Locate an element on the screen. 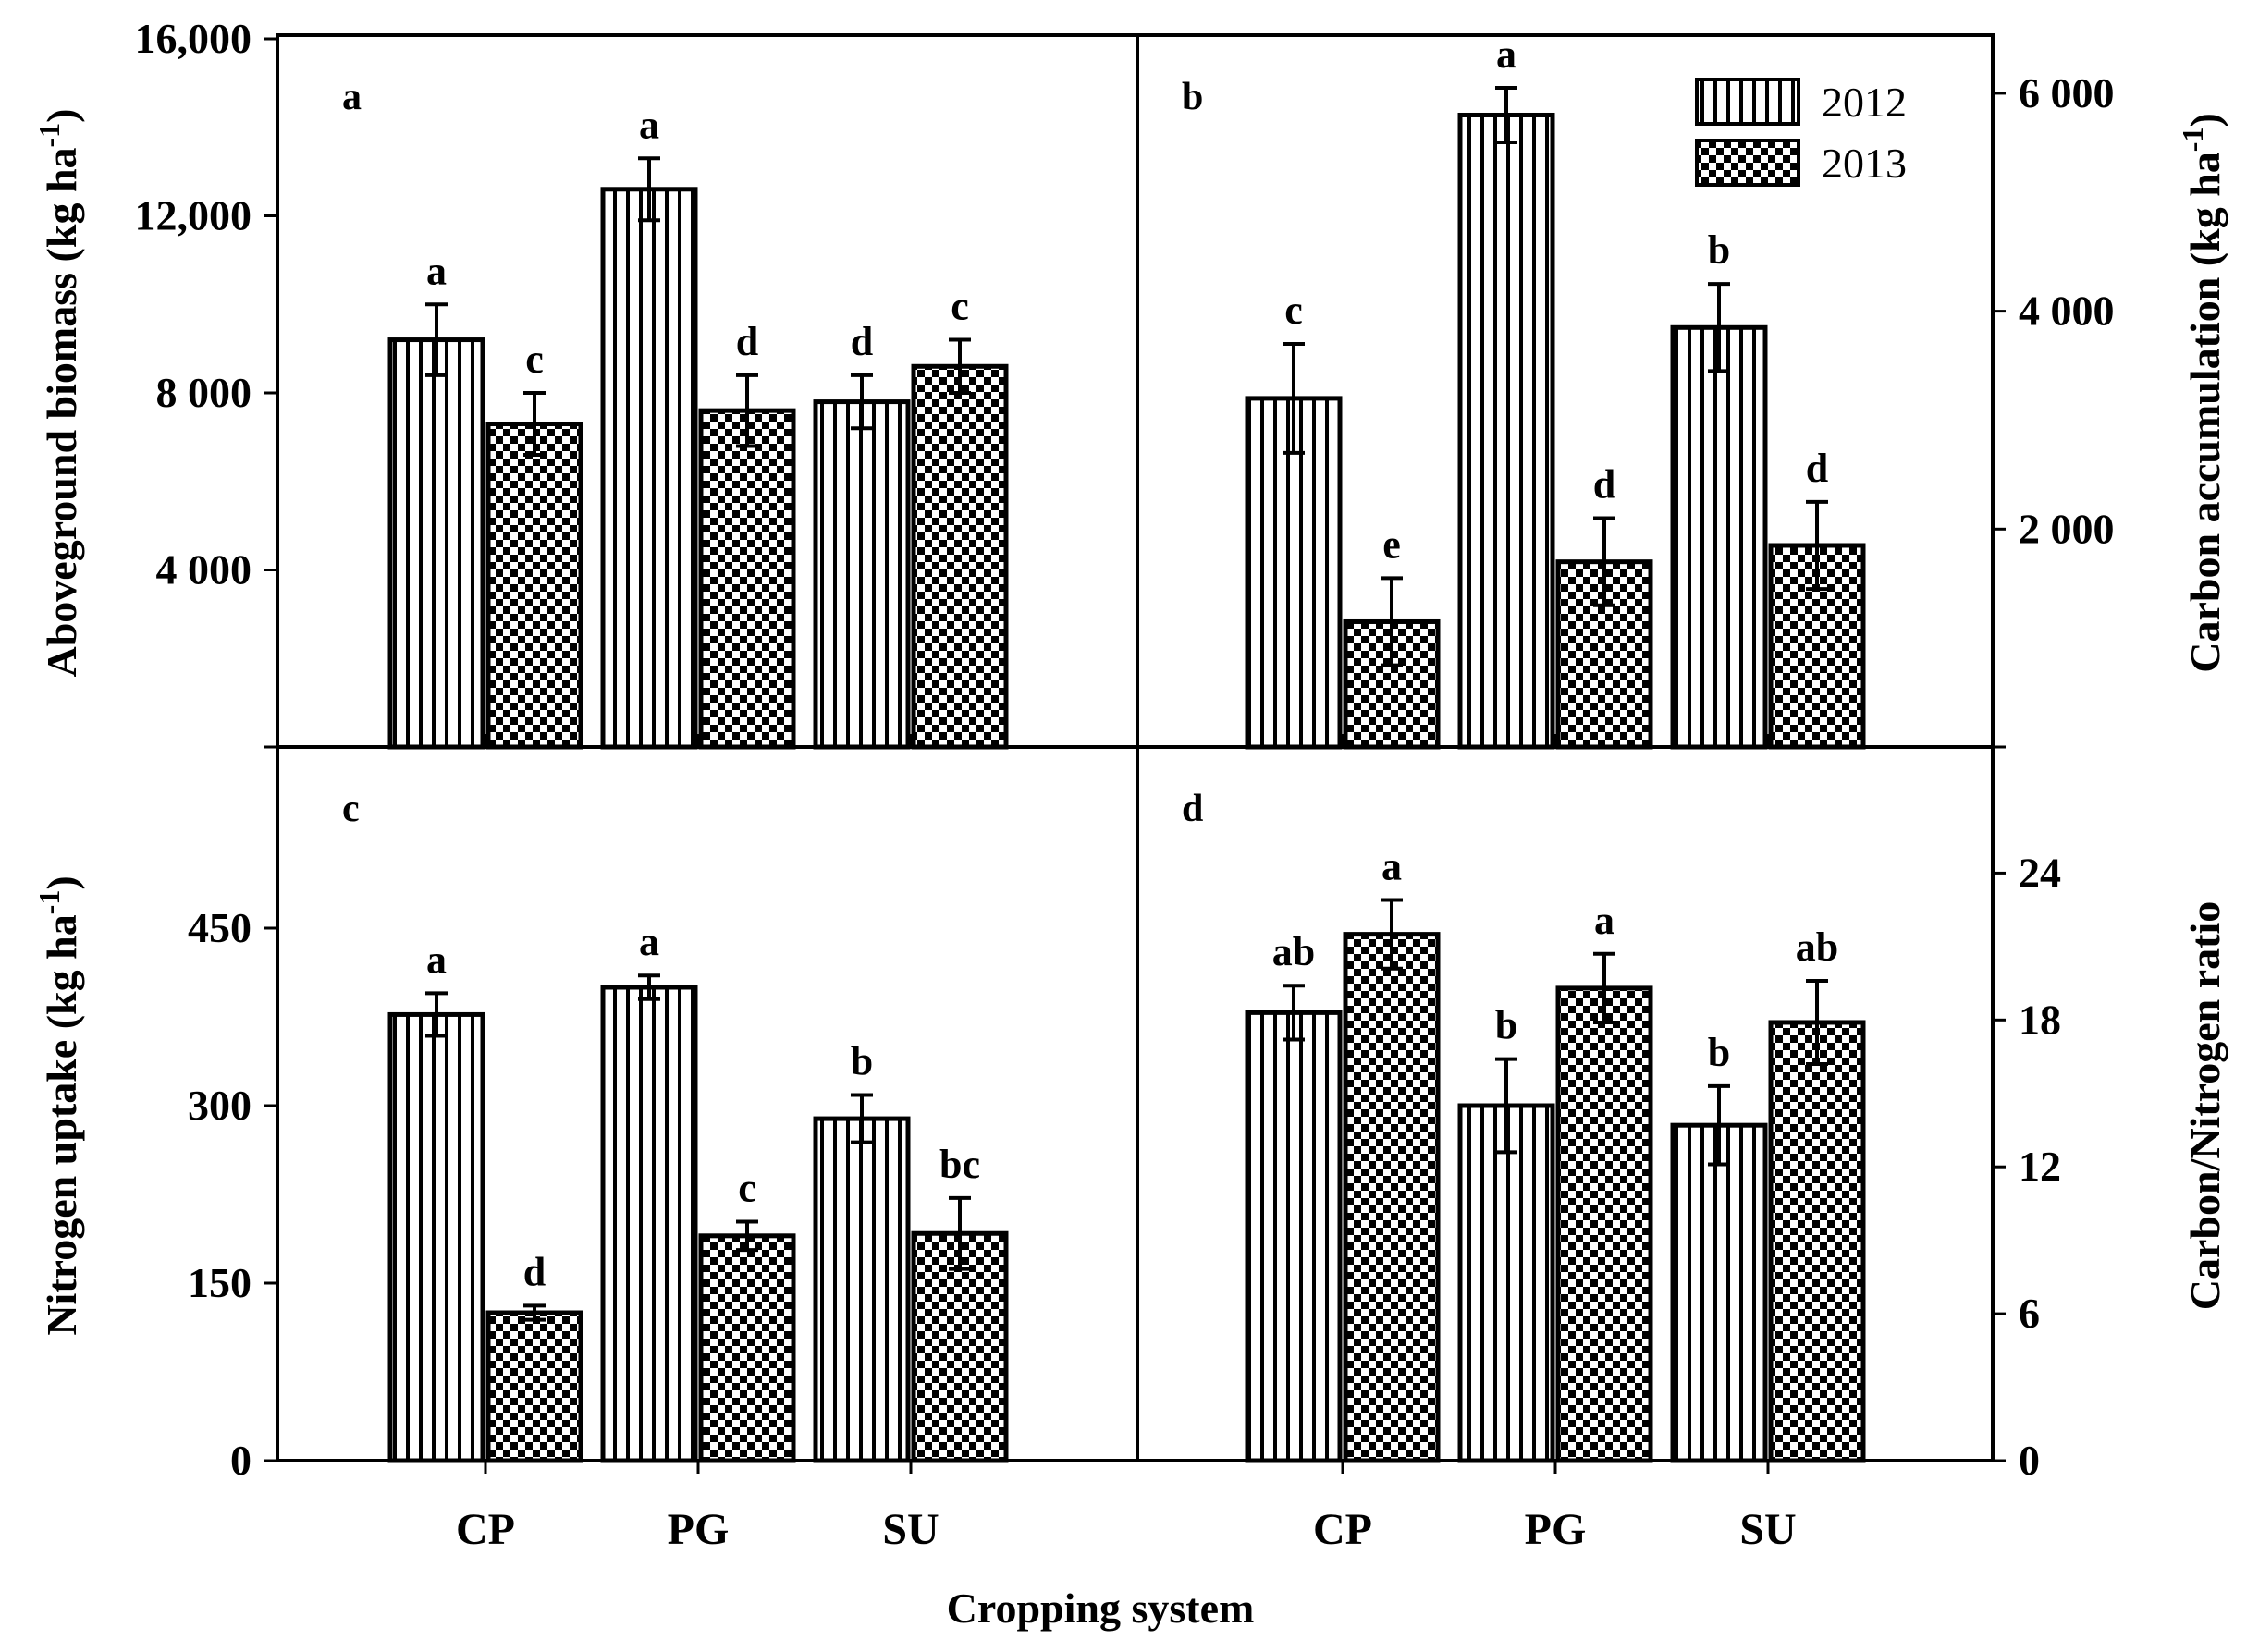 This screenshot has height=1652, width=2259. significance-letter-d-2012-SU: b is located at coordinates (1719, 1052).